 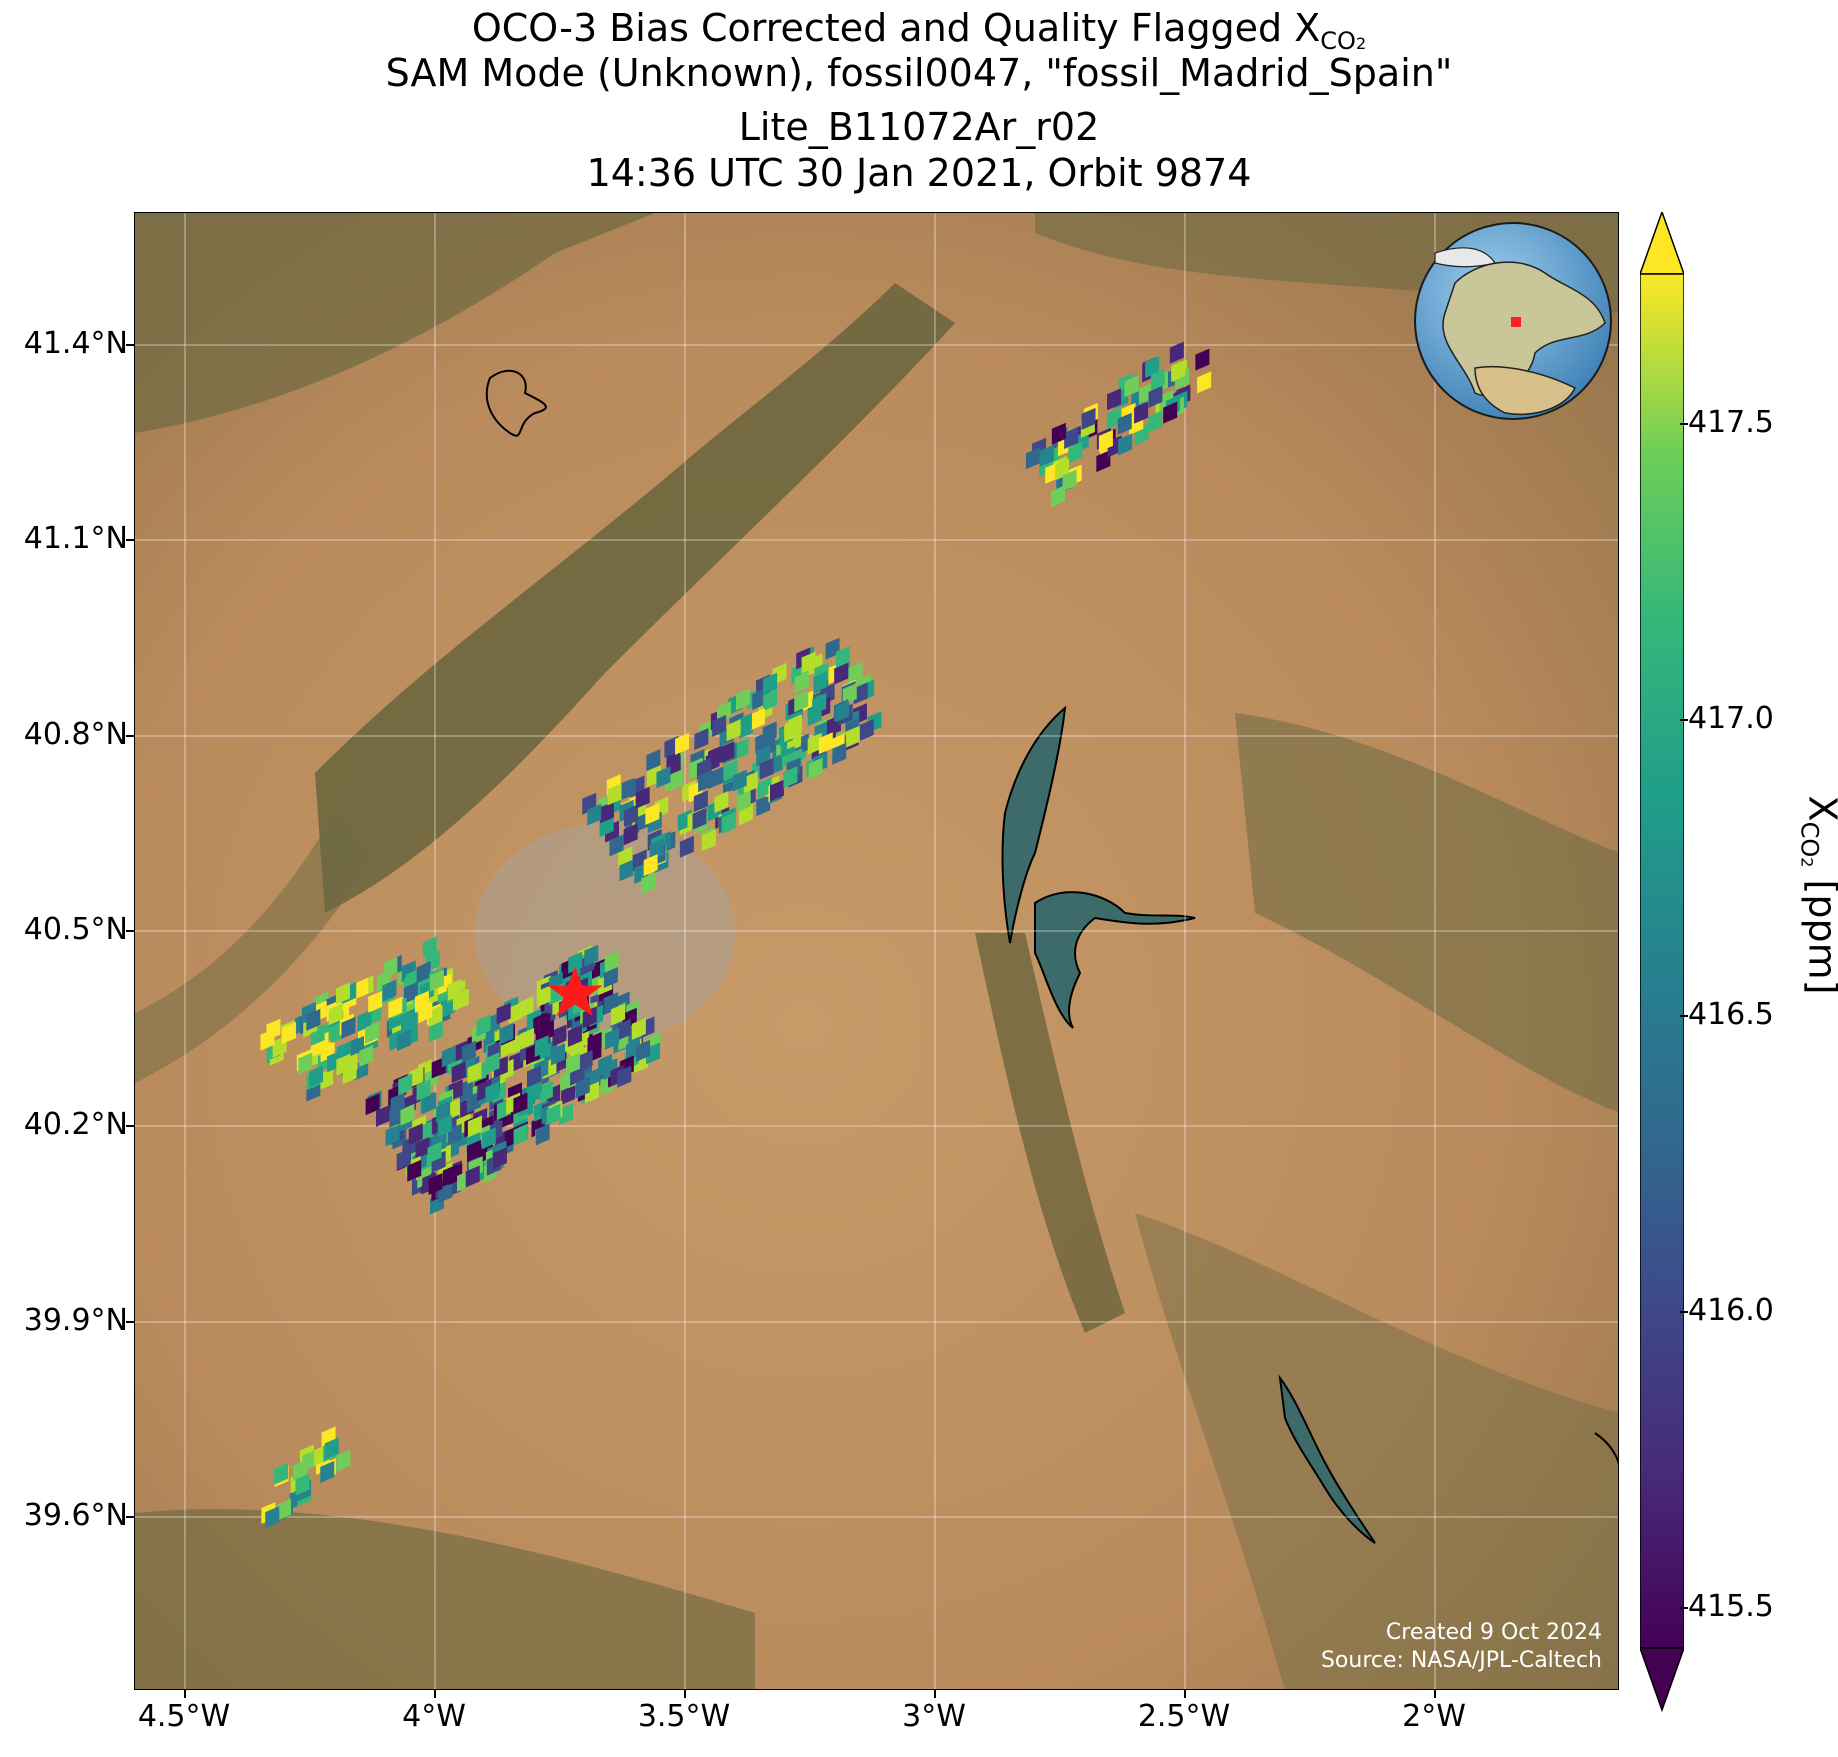 I want to click on colorbar, so click(x=1662, y=962).